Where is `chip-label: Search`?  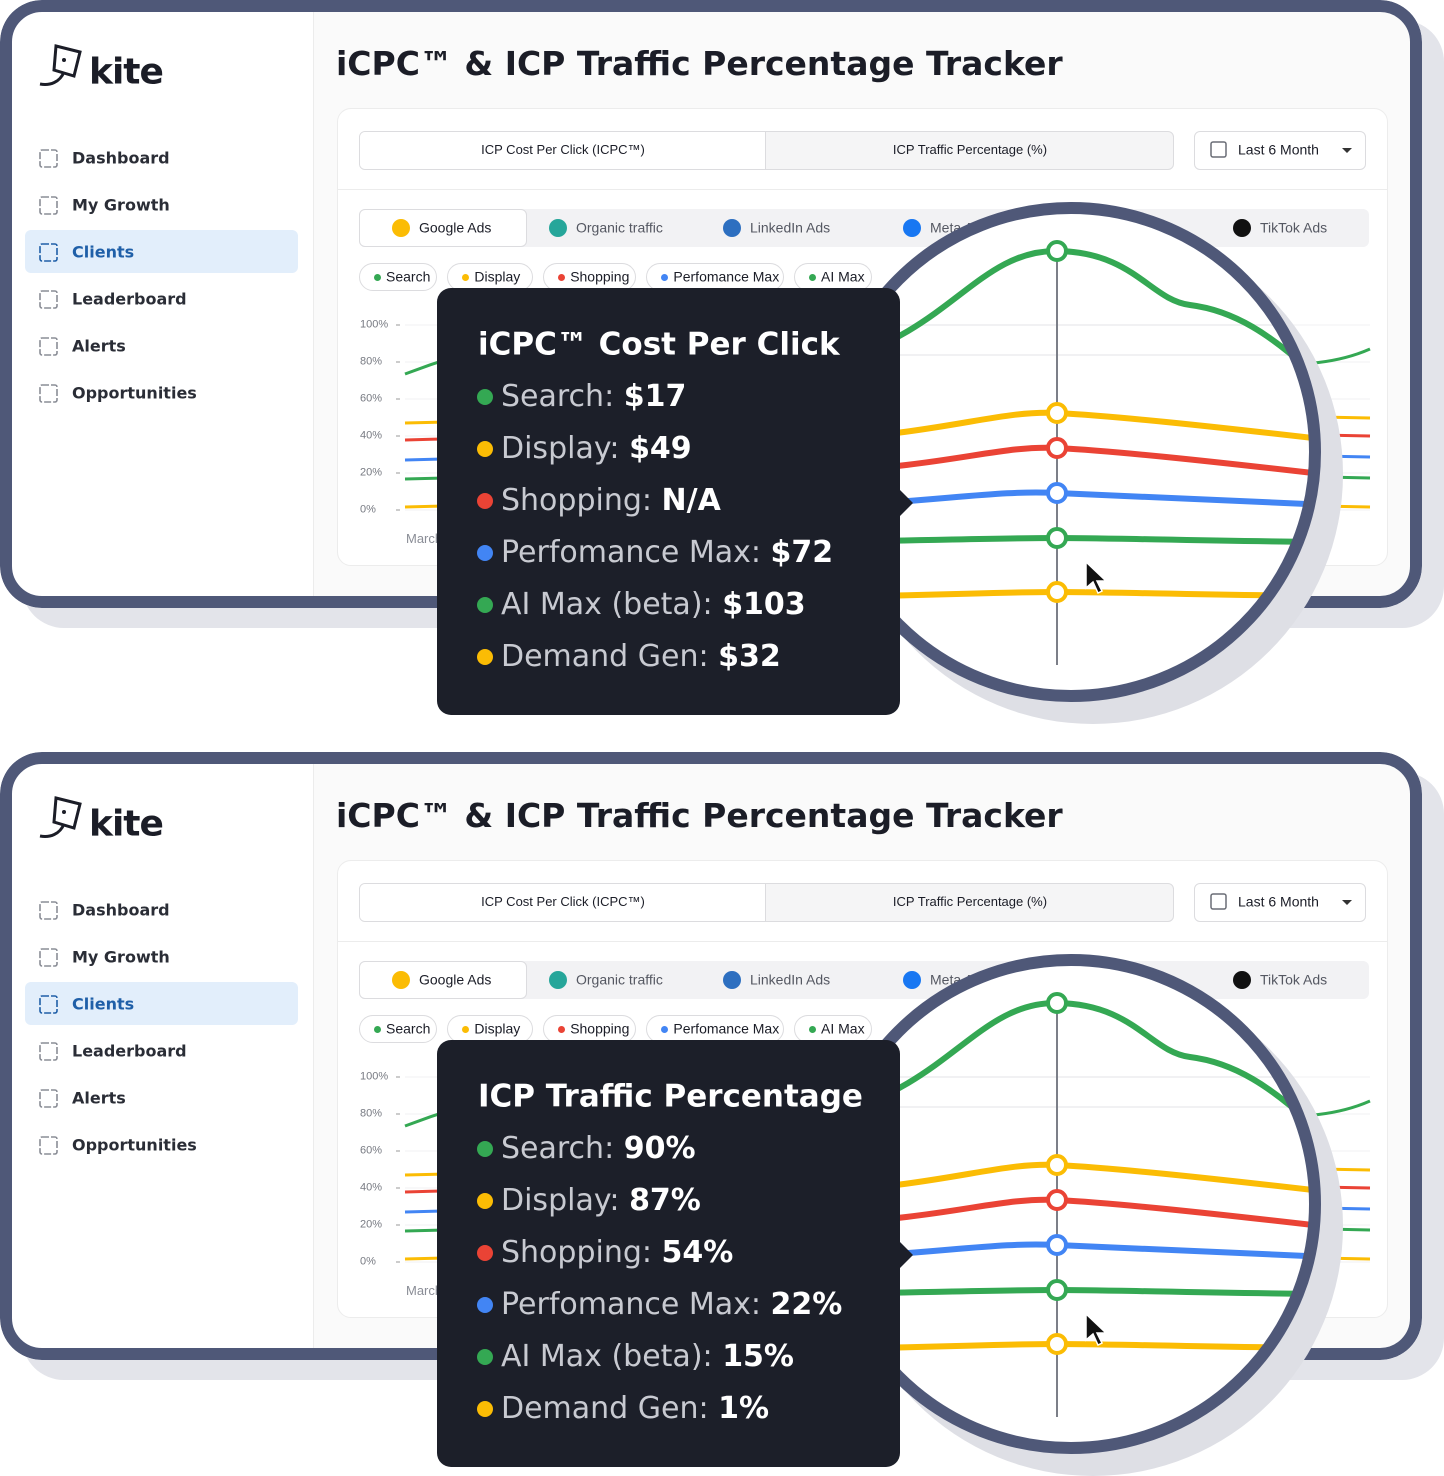
chip-label: Search is located at coordinates (408, 1028).